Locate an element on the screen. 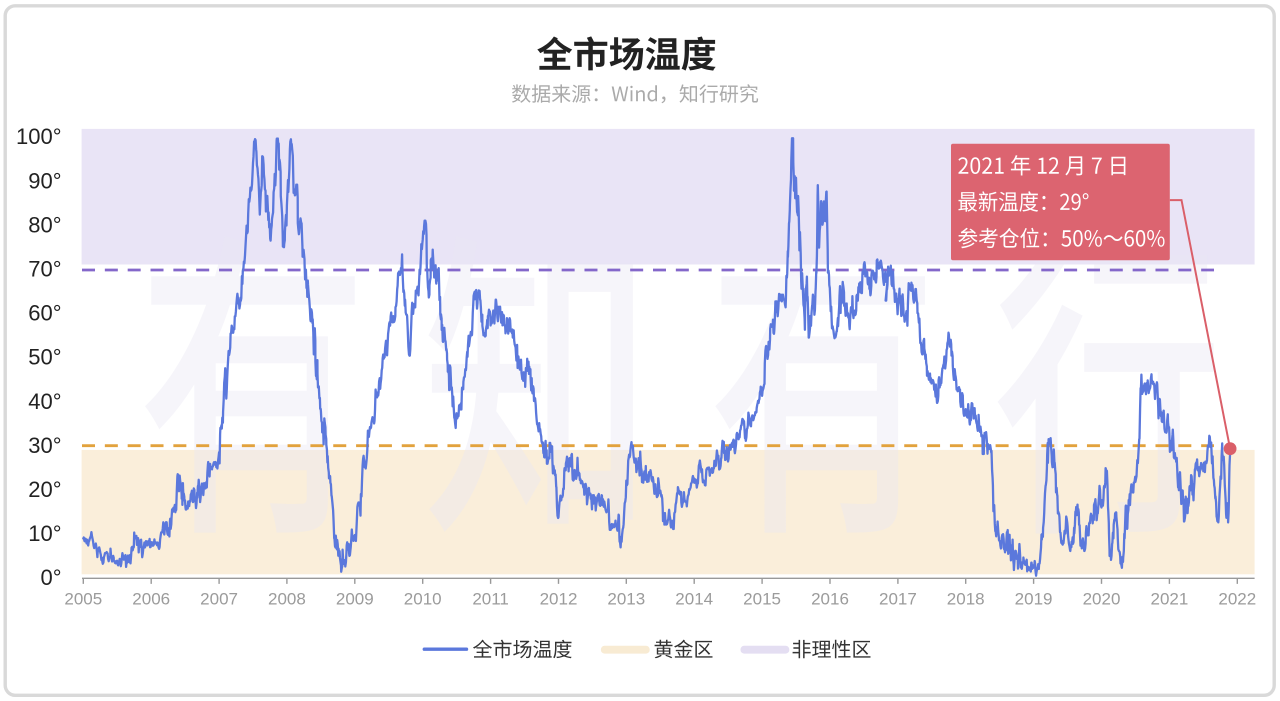 This screenshot has height=701, width=1280. svg-text: 2009 is located at coordinates (355, 599).